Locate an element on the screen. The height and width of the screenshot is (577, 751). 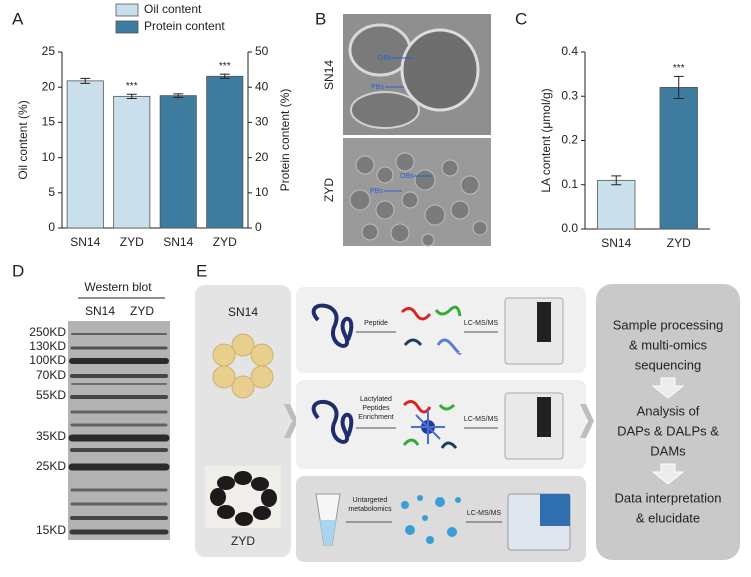
tube-icon is located at coordinates (328, 532).